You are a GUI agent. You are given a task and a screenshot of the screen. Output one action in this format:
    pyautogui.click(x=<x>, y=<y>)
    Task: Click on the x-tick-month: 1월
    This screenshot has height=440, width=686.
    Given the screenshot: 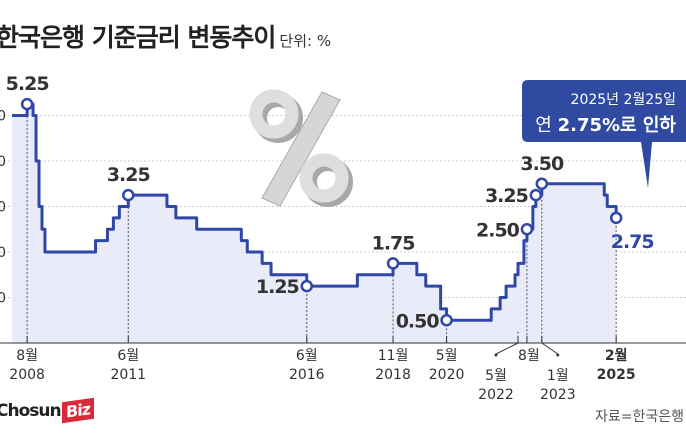 What is the action you would take?
    pyautogui.click(x=558, y=376)
    